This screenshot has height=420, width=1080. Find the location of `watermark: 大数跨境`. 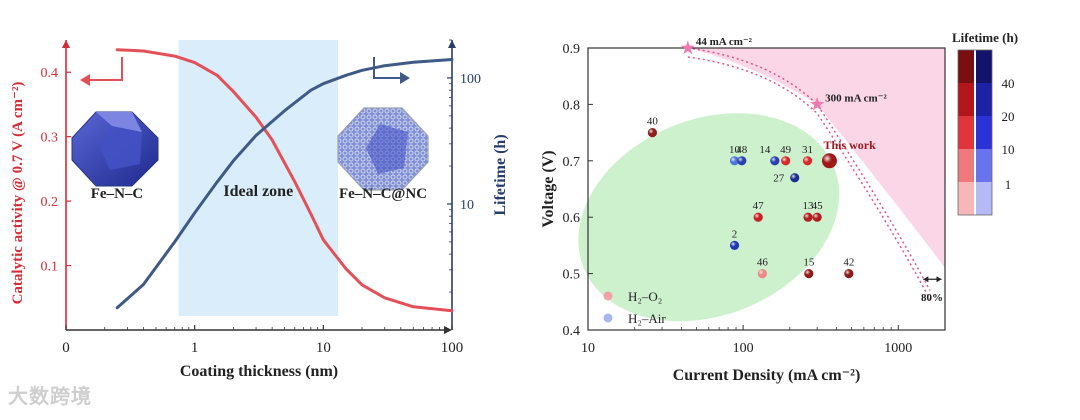

watermark: 大数跨境 is located at coordinates (50, 396).